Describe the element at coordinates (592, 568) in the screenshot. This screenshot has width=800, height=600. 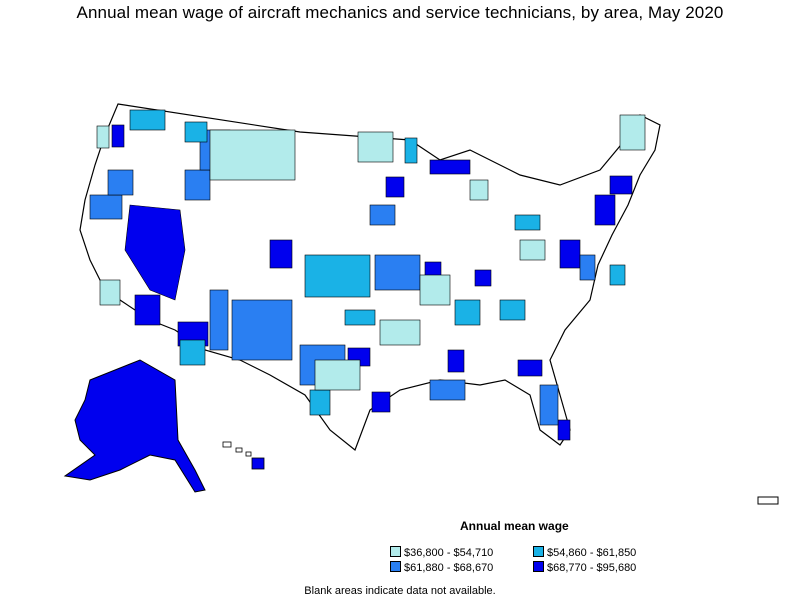
I see `legend-label-4: $68,770 - $95,680` at that location.